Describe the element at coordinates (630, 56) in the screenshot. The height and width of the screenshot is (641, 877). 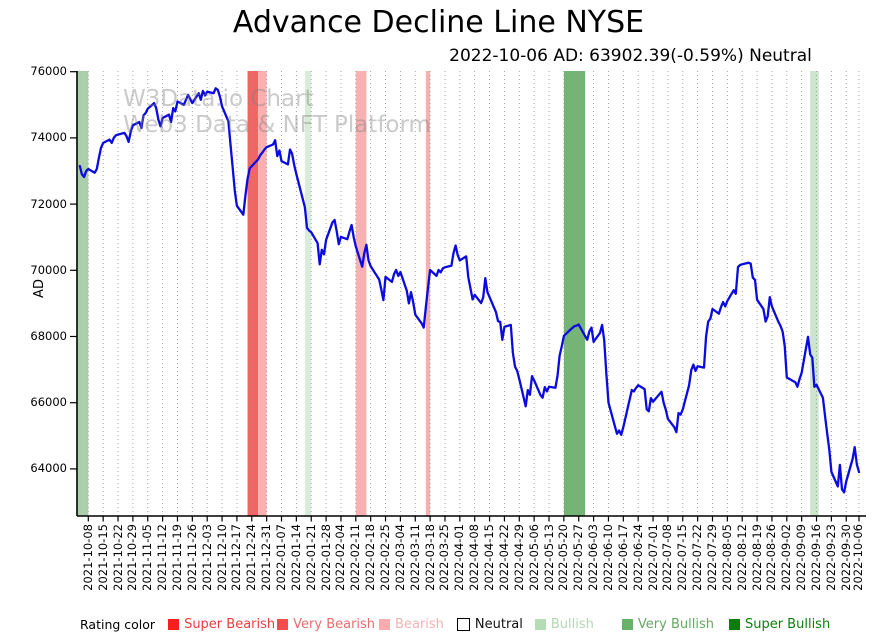
I see `chart-subtitle-latest-reading: 2022-10-06 AD: 63902.39(-0.59%) Neutral` at that location.